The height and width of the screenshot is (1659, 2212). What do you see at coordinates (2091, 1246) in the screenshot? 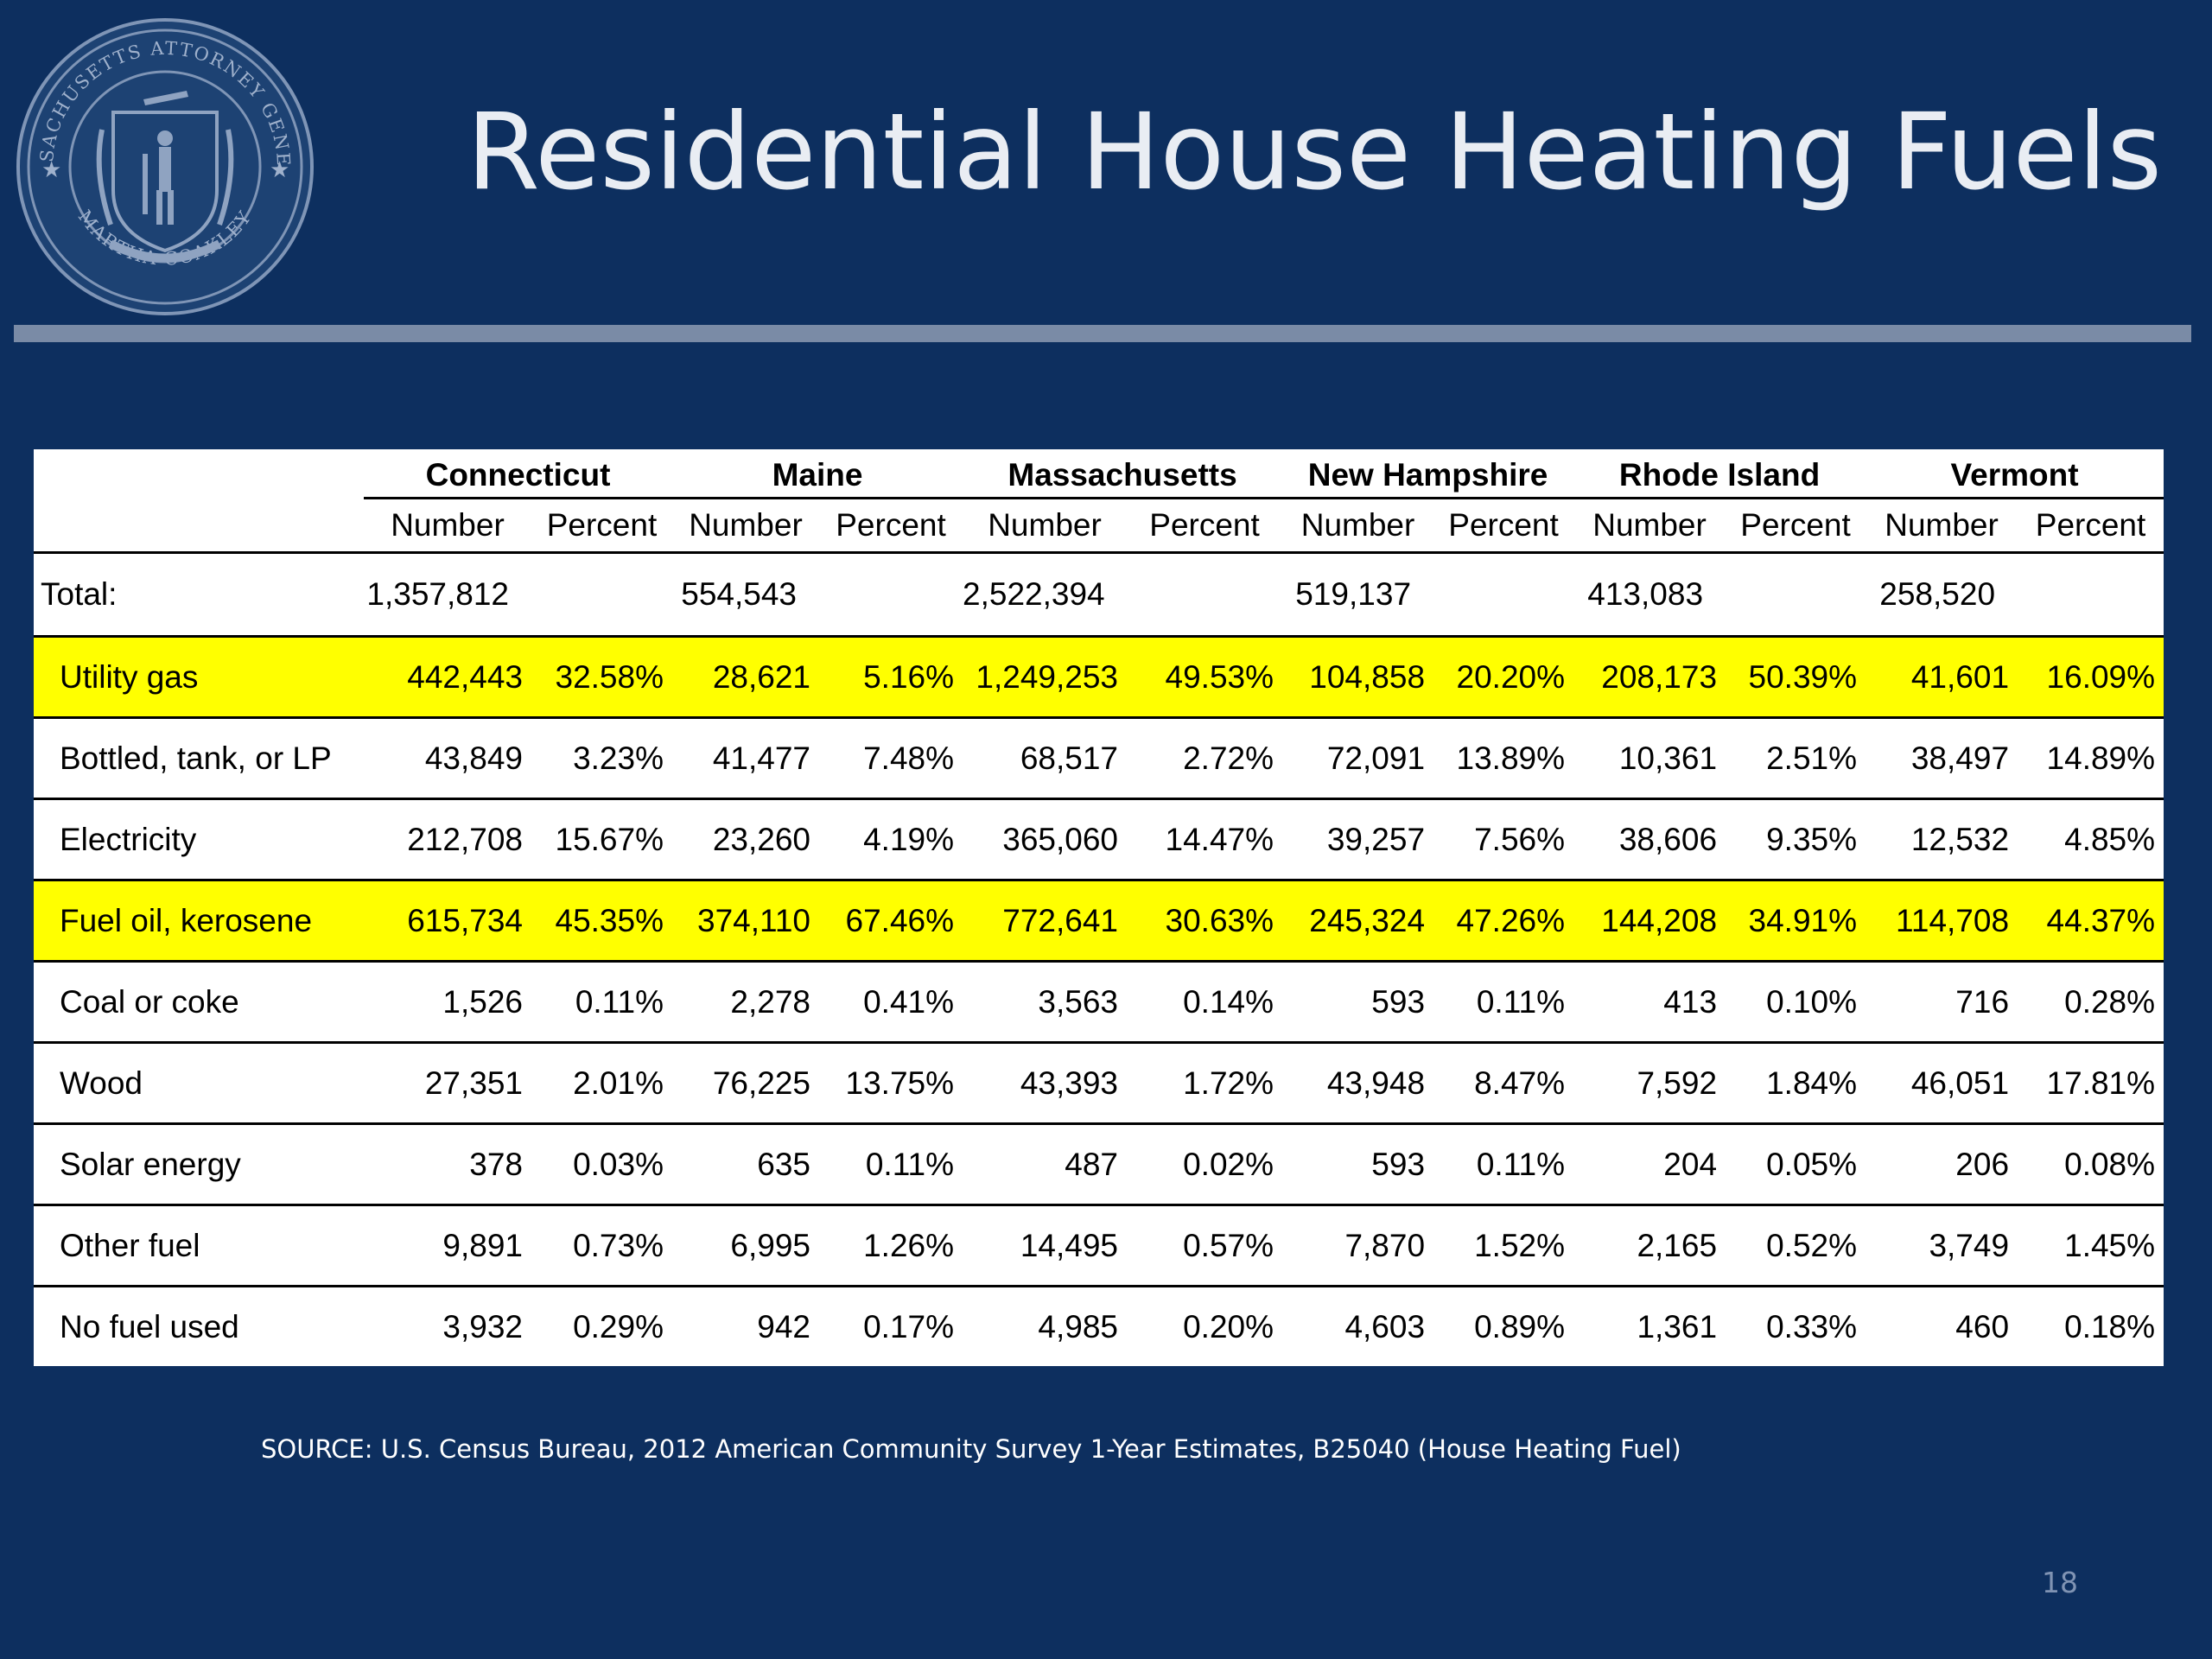
I see `percent-cell: 1.45%` at bounding box center [2091, 1246].